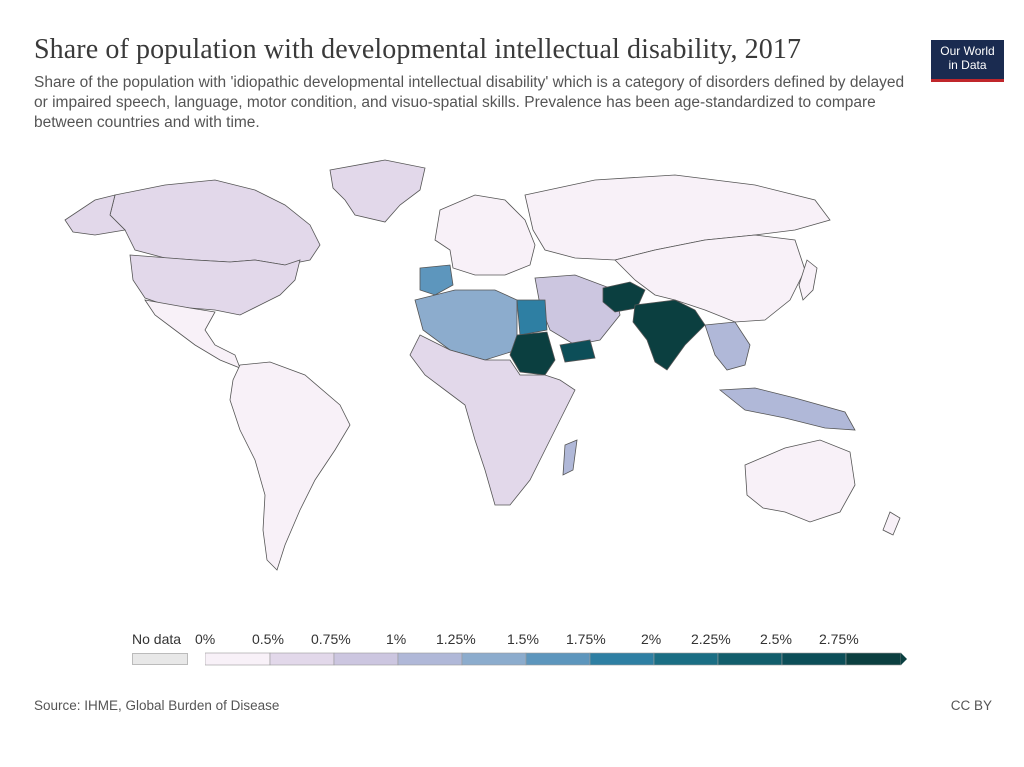 This screenshot has height=767, width=1024. I want to click on license-label: CC BY, so click(971, 705).